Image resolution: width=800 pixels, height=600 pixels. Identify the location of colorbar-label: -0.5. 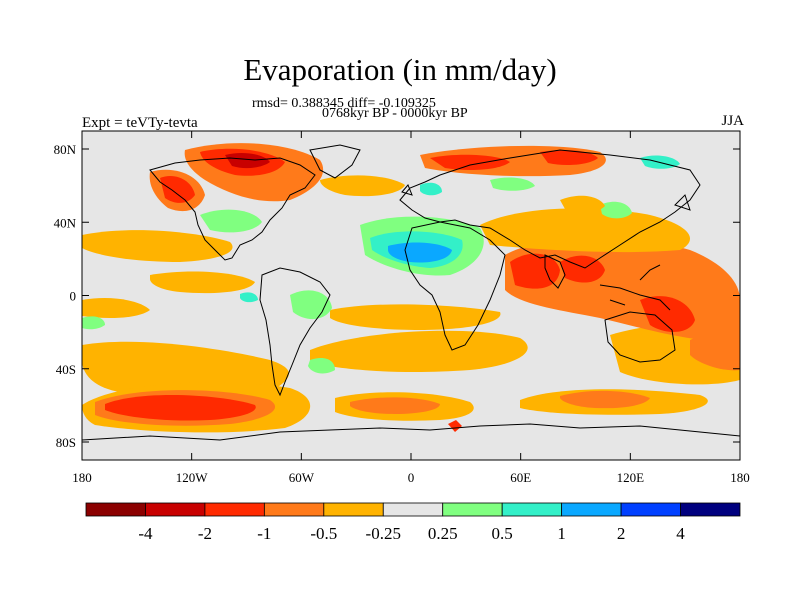
(323, 533).